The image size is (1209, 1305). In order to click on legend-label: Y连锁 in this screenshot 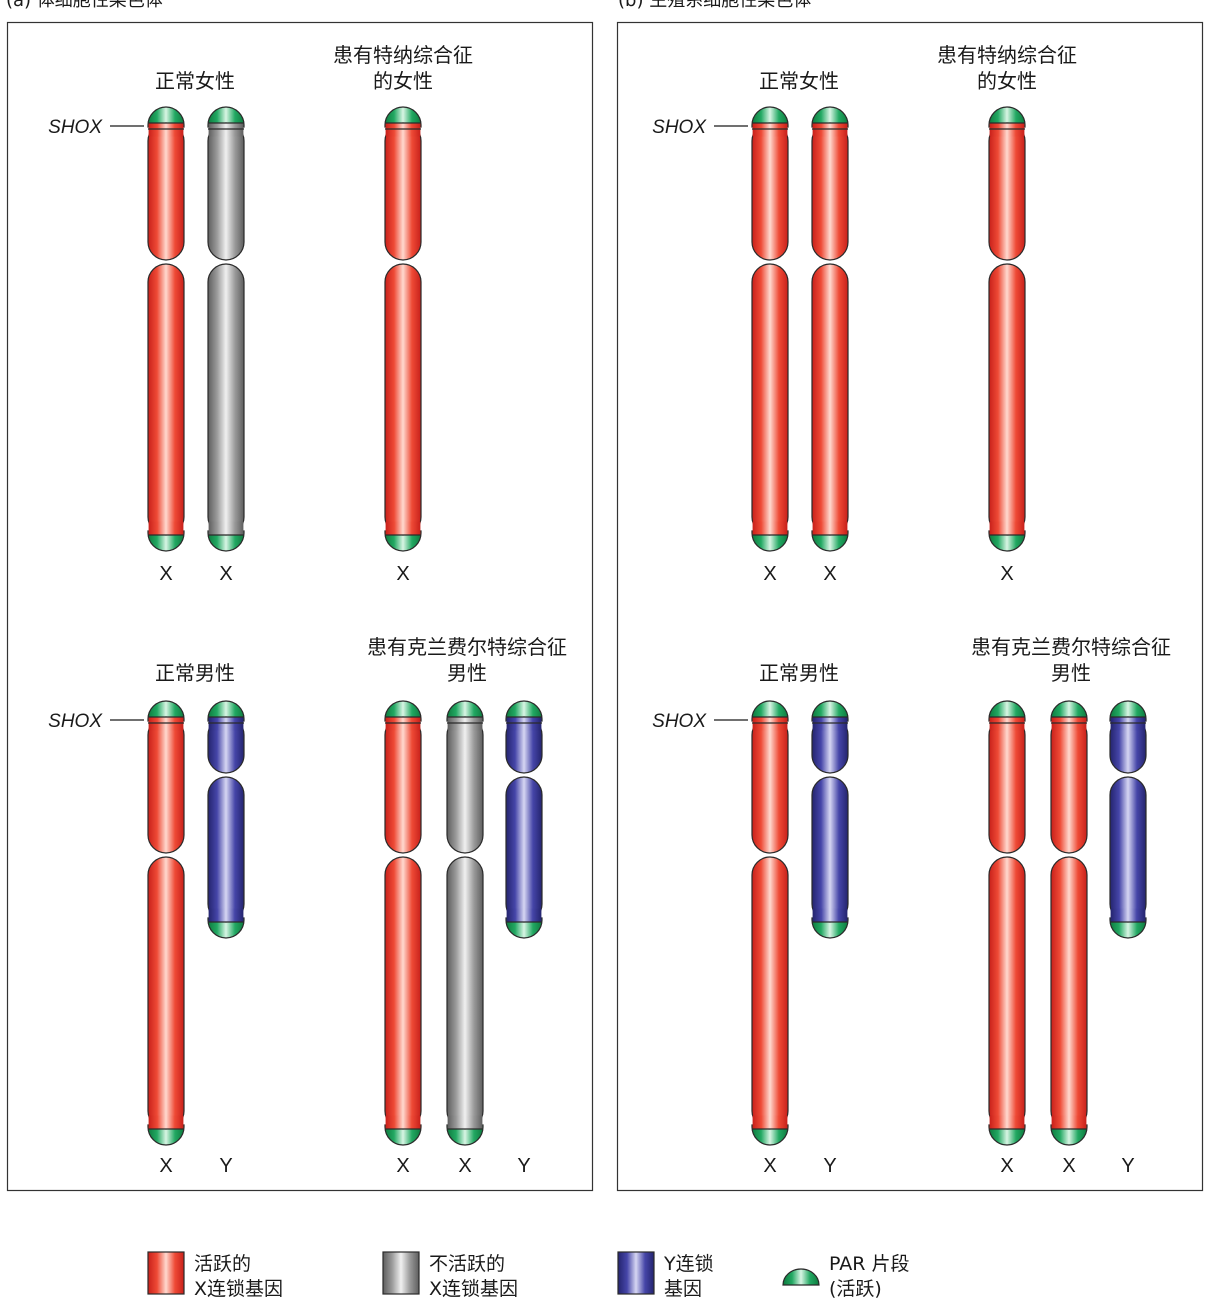, I will do `click(688, 1264)`.